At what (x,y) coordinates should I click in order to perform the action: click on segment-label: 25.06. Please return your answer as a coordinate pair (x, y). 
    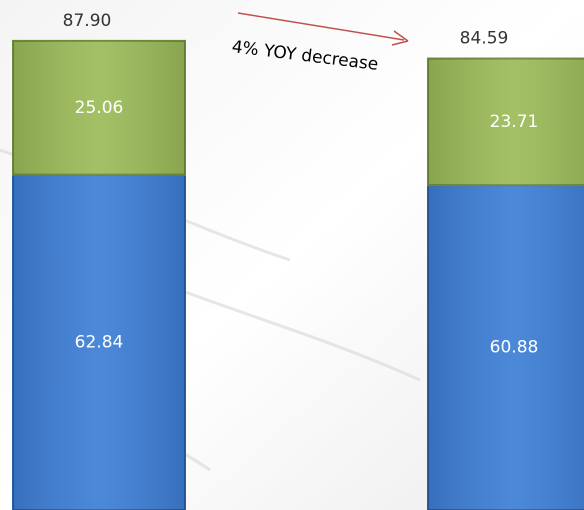
    Looking at the image, I should click on (99, 108).